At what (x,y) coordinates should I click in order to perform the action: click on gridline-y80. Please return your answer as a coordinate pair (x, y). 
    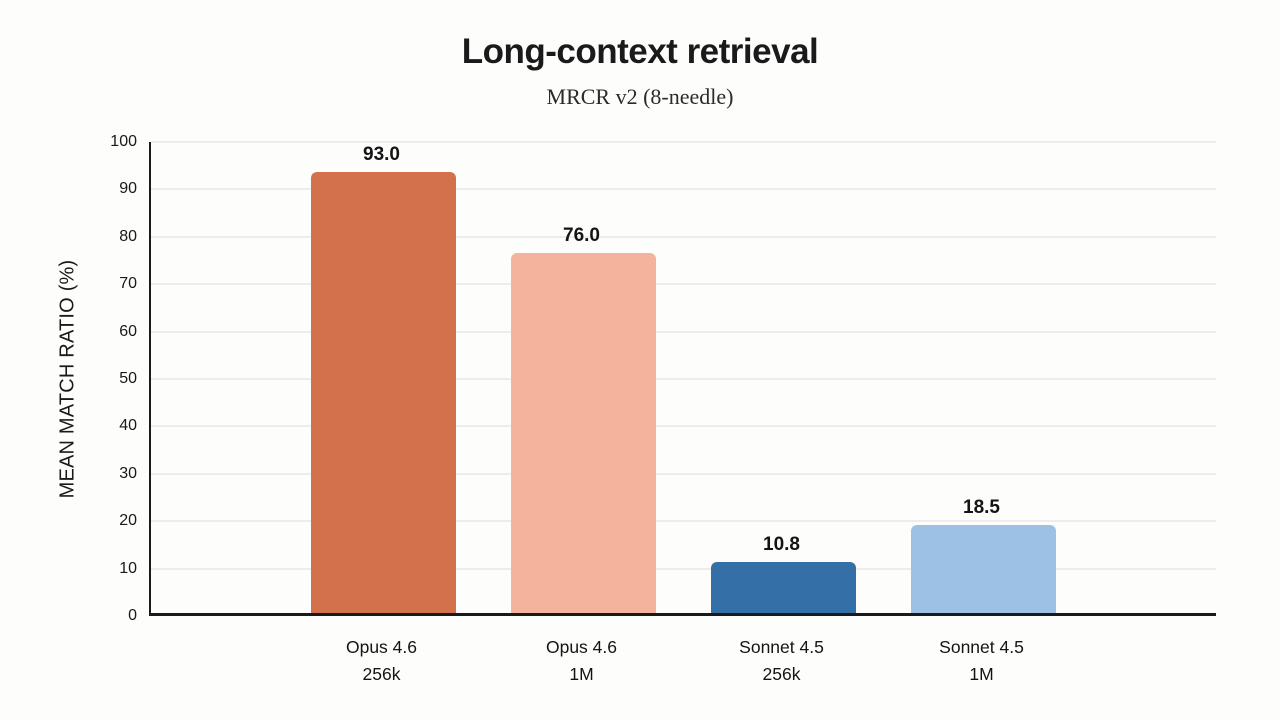
    Looking at the image, I should click on (683, 236).